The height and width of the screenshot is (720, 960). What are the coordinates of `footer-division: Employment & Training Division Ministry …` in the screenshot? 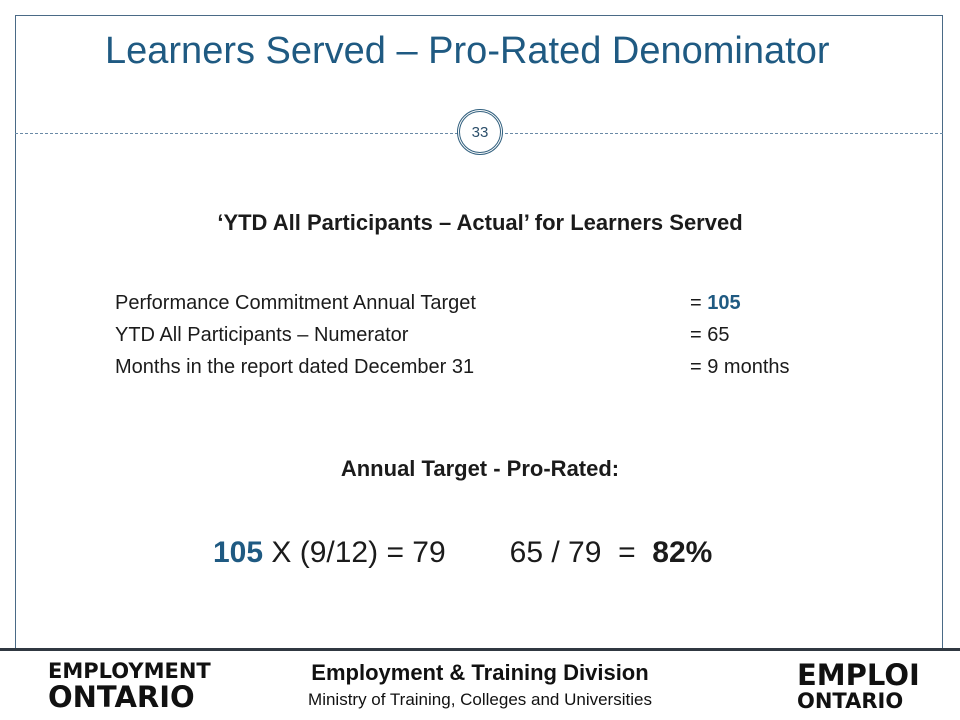 It's located at (480, 685).